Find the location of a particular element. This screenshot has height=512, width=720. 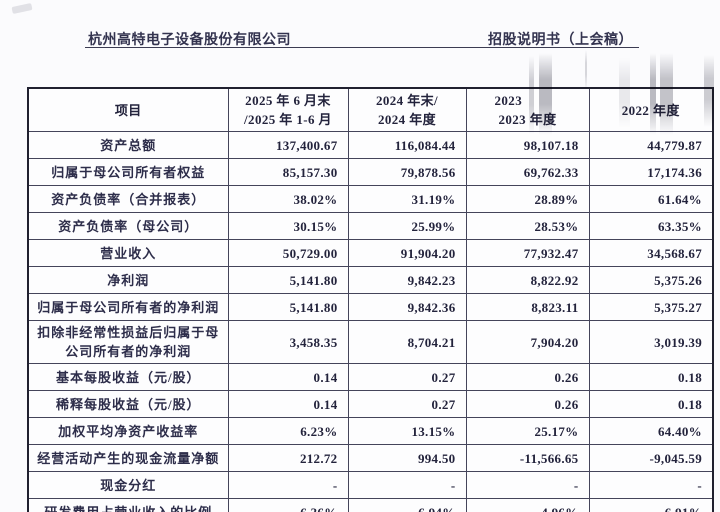

value-2024: 25.99% is located at coordinates (407, 226).